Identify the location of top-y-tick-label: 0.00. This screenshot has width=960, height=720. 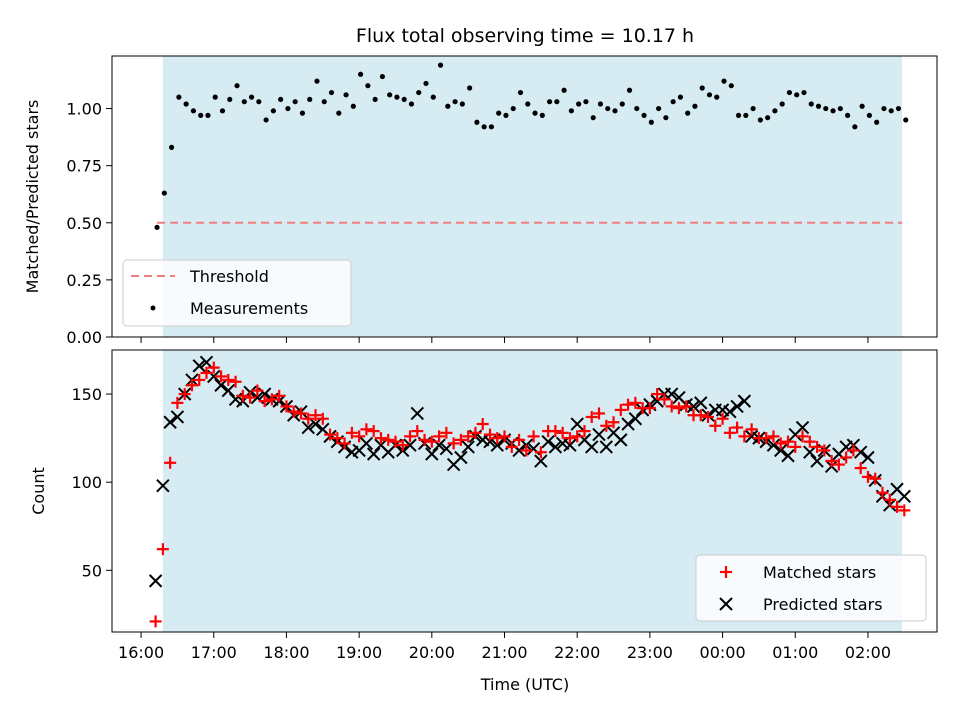
(84, 337).